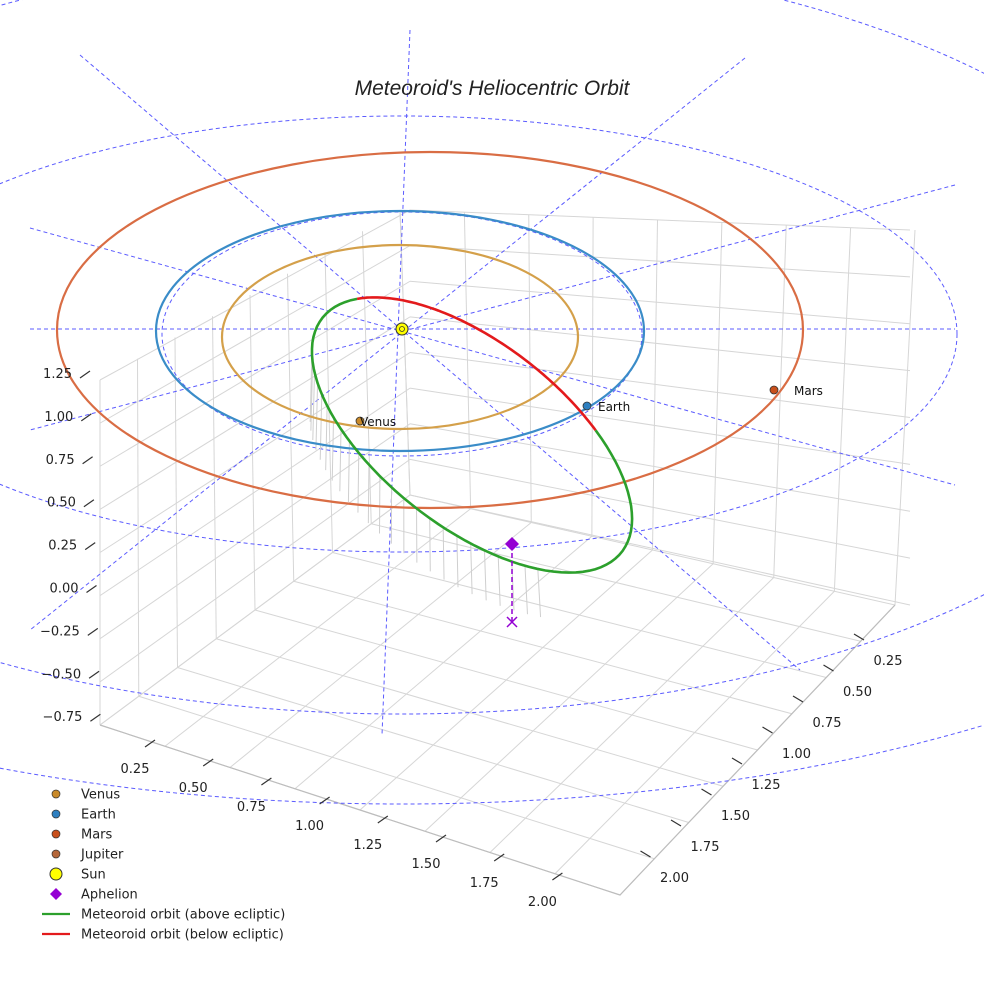 The height and width of the screenshot is (984, 984). I want to click on legend-label: Sun, so click(93, 875).